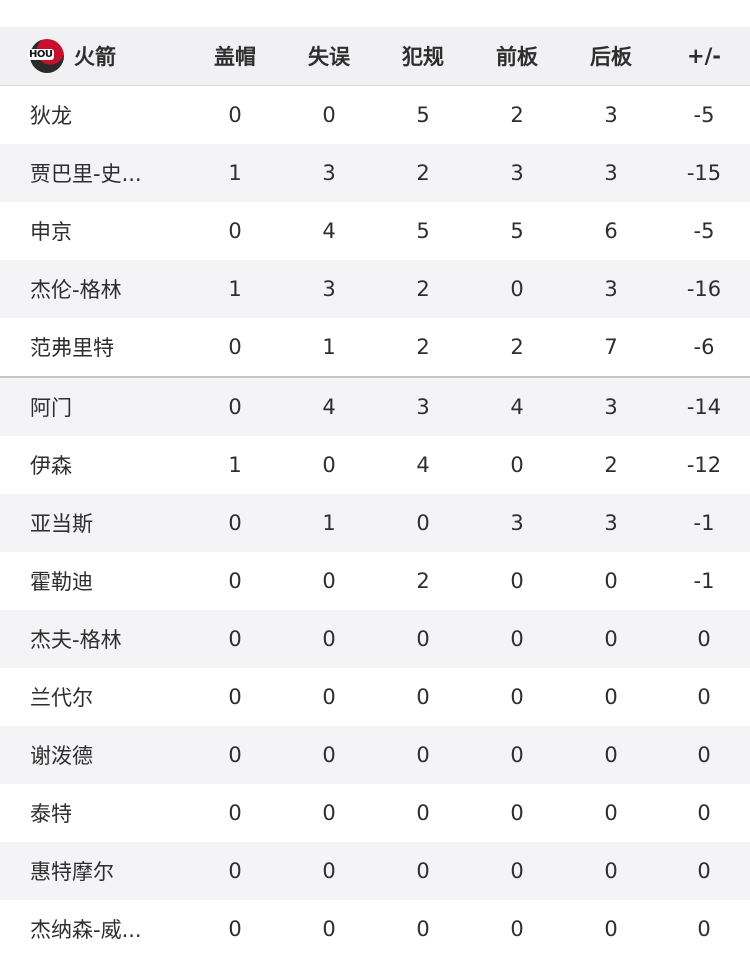 The height and width of the screenshot is (965, 750). Describe the element at coordinates (329, 56) in the screenshot. I see `col-header-turnovers: 失误` at that location.